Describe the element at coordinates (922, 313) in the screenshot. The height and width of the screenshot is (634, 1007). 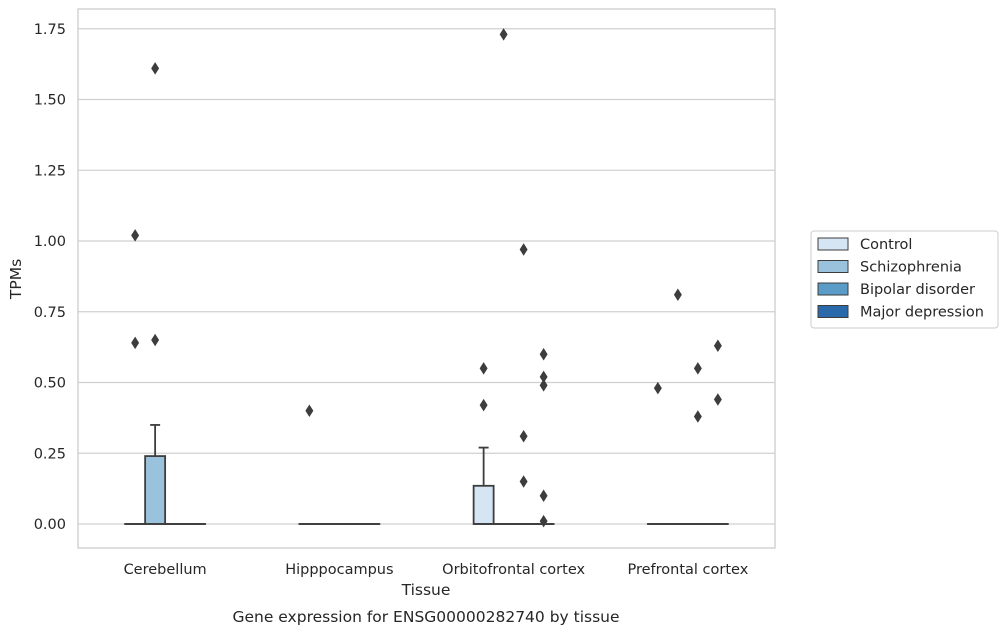
I see `legend-label: Major depression` at that location.